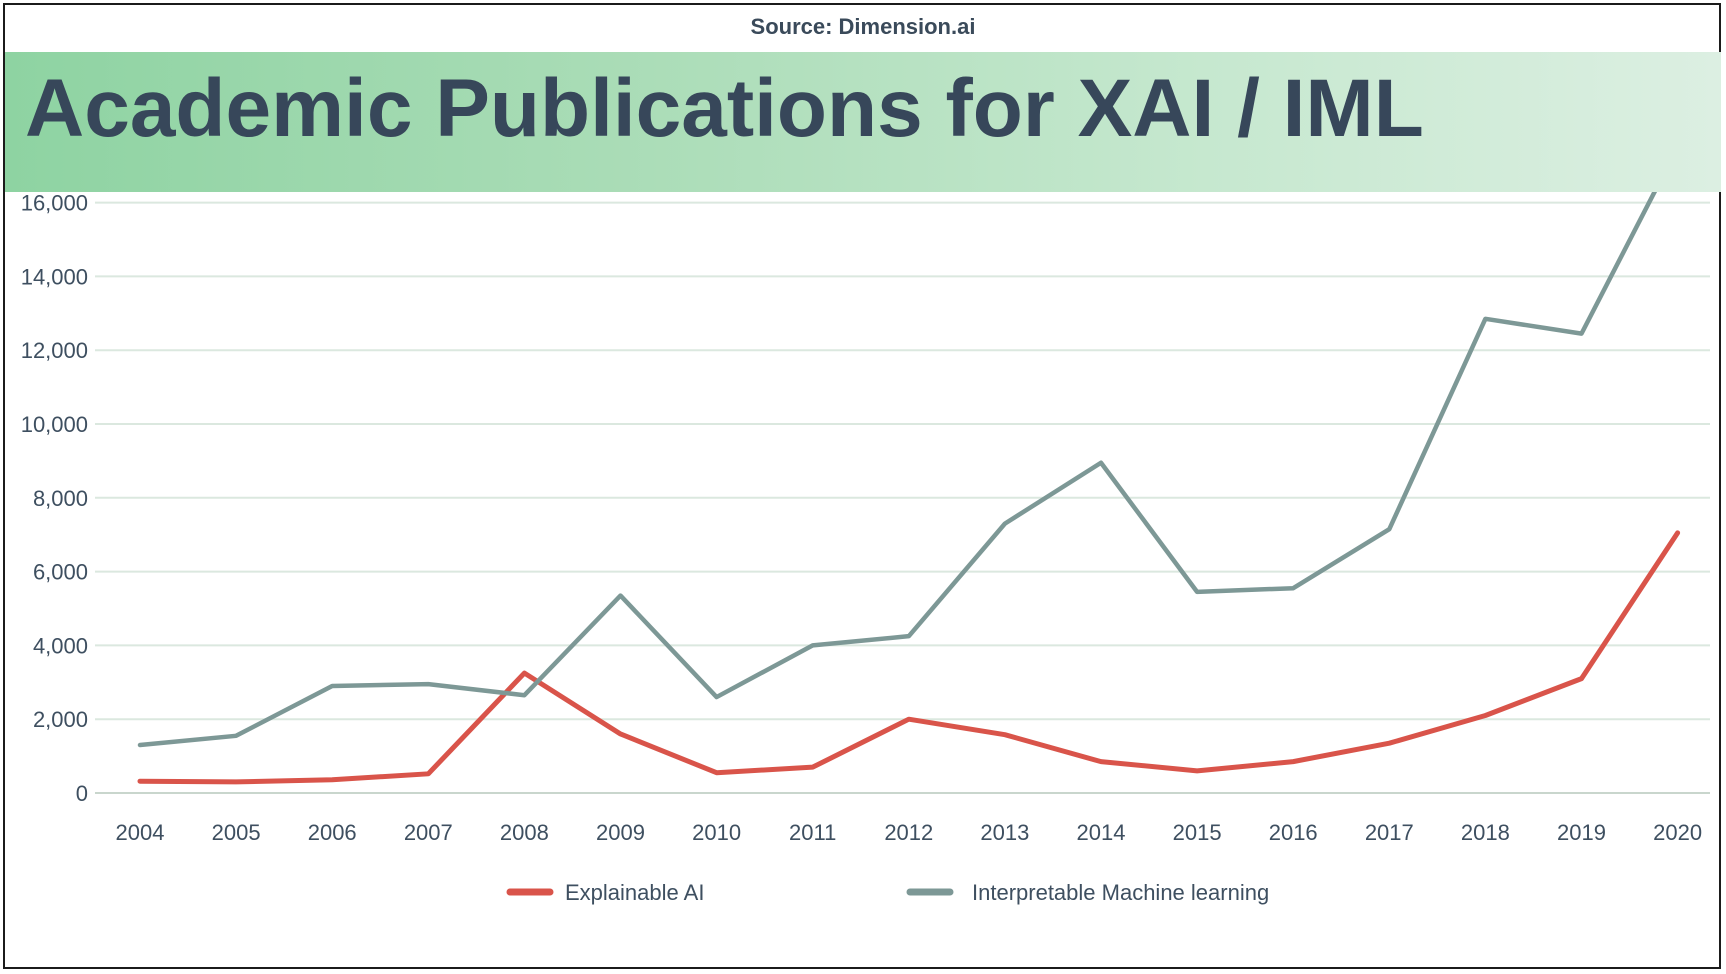 The image size is (1726, 974). Describe the element at coordinates (634, 892) in the screenshot. I see `legend-label: Explainable AI` at that location.